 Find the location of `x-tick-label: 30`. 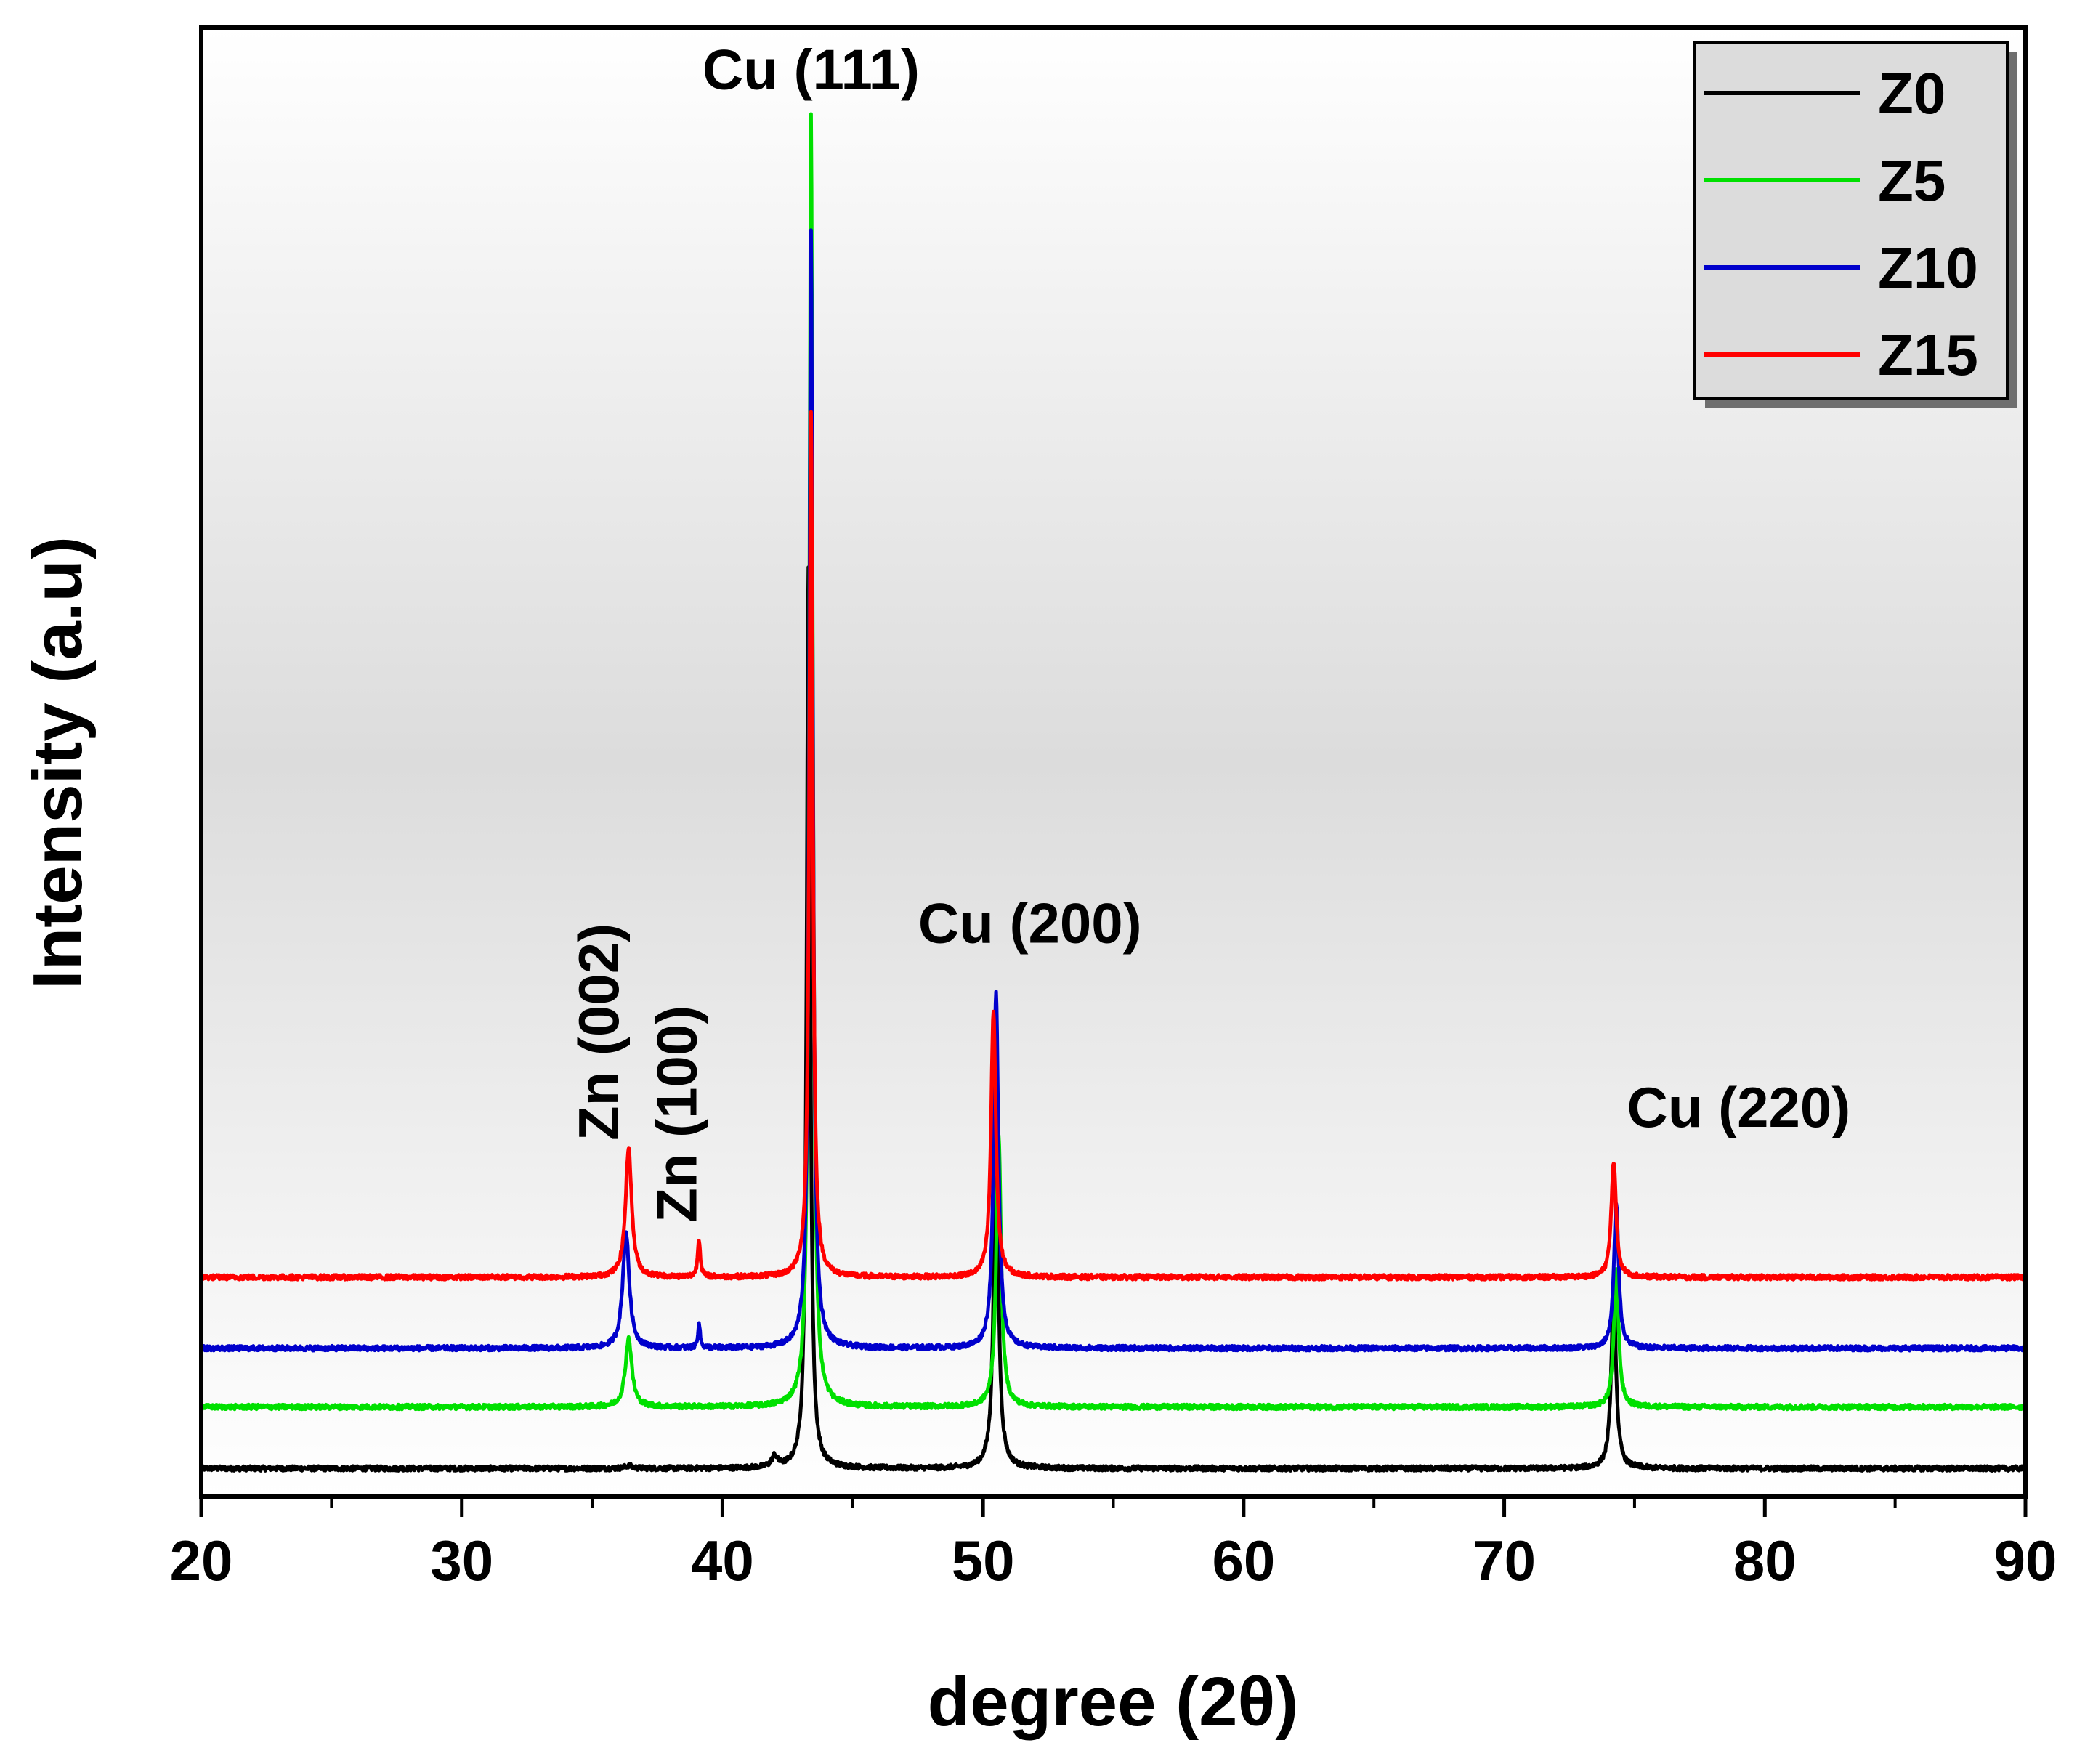

x-tick-label: 30 is located at coordinates (461, 1561).